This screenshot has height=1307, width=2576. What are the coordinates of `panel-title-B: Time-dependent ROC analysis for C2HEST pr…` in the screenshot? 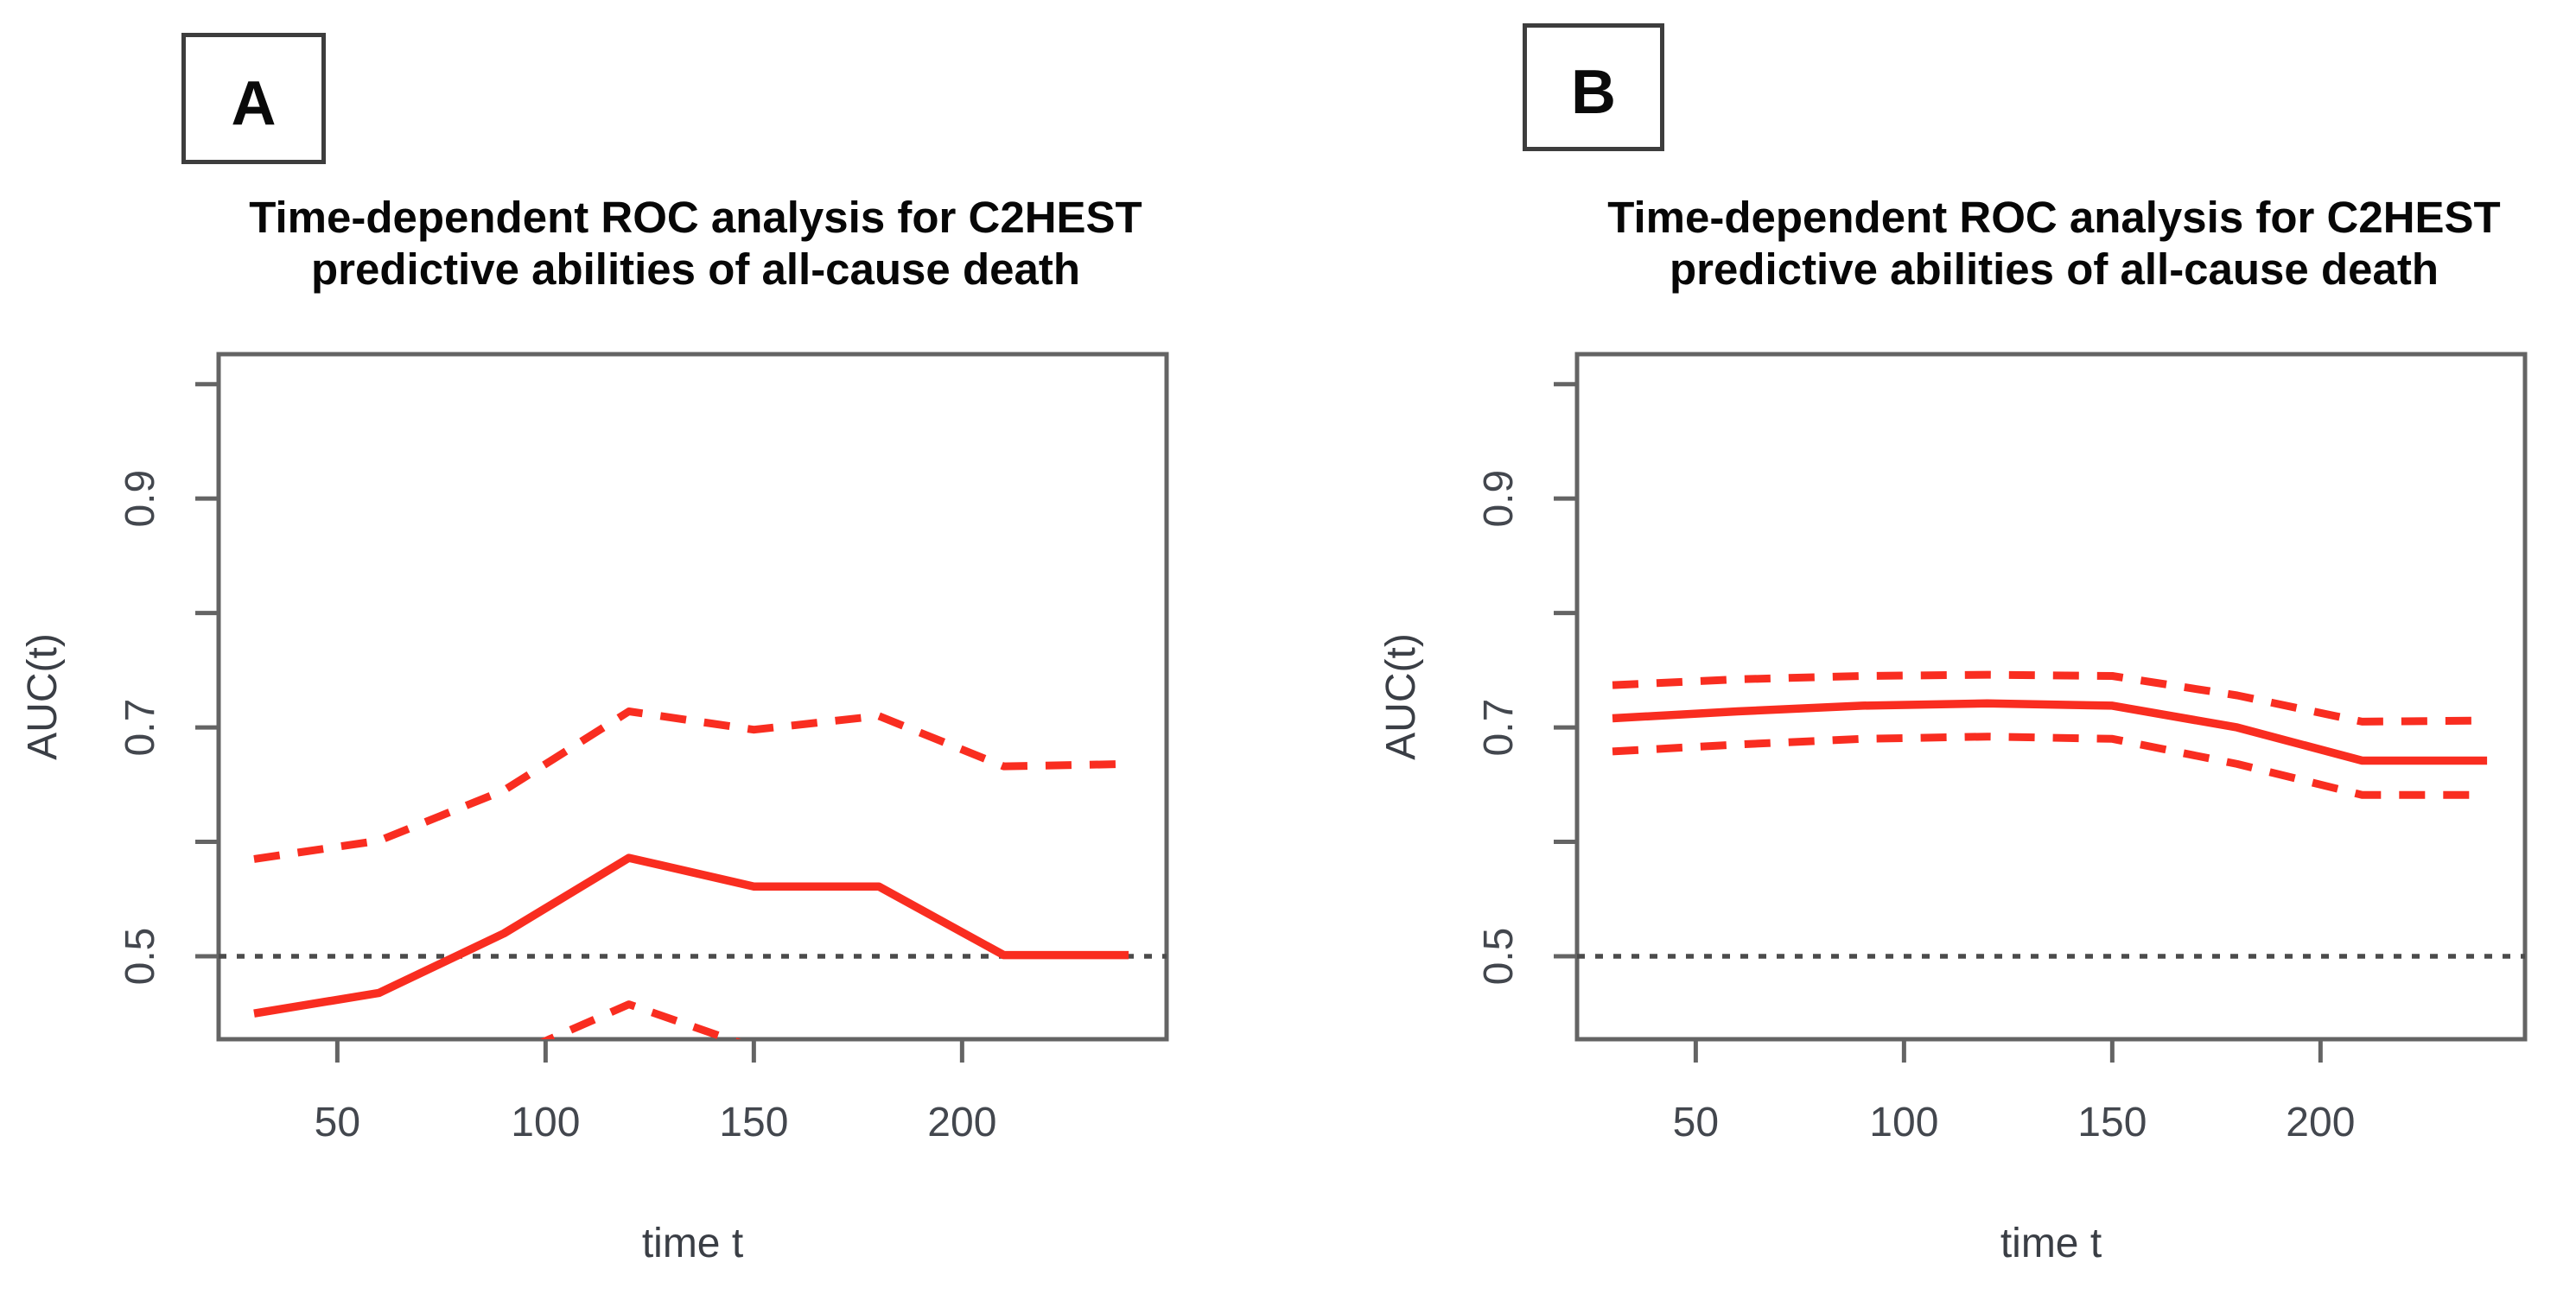 It's located at (2041, 243).